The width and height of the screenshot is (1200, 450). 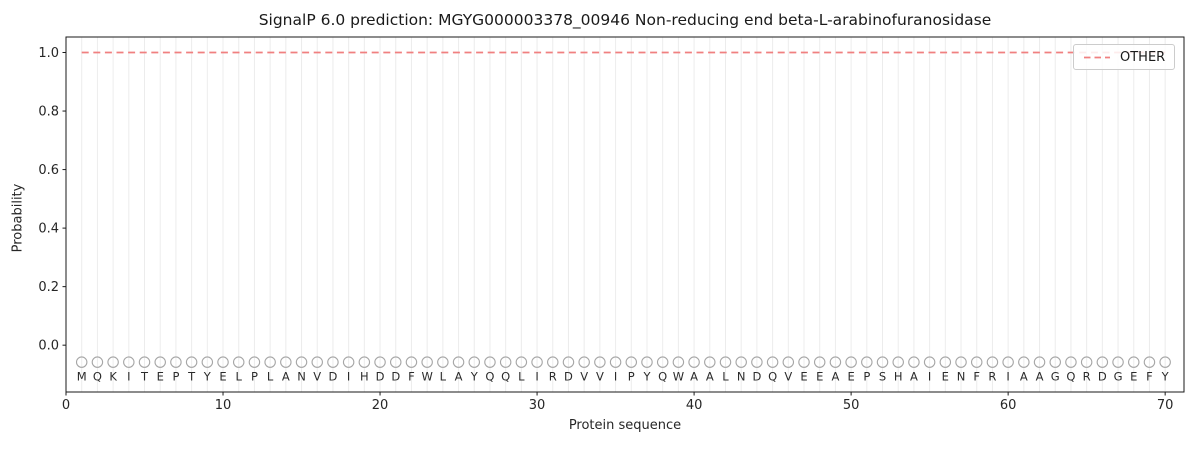 I want to click on legend-dashed-line-icon, so click(x=1097, y=57).